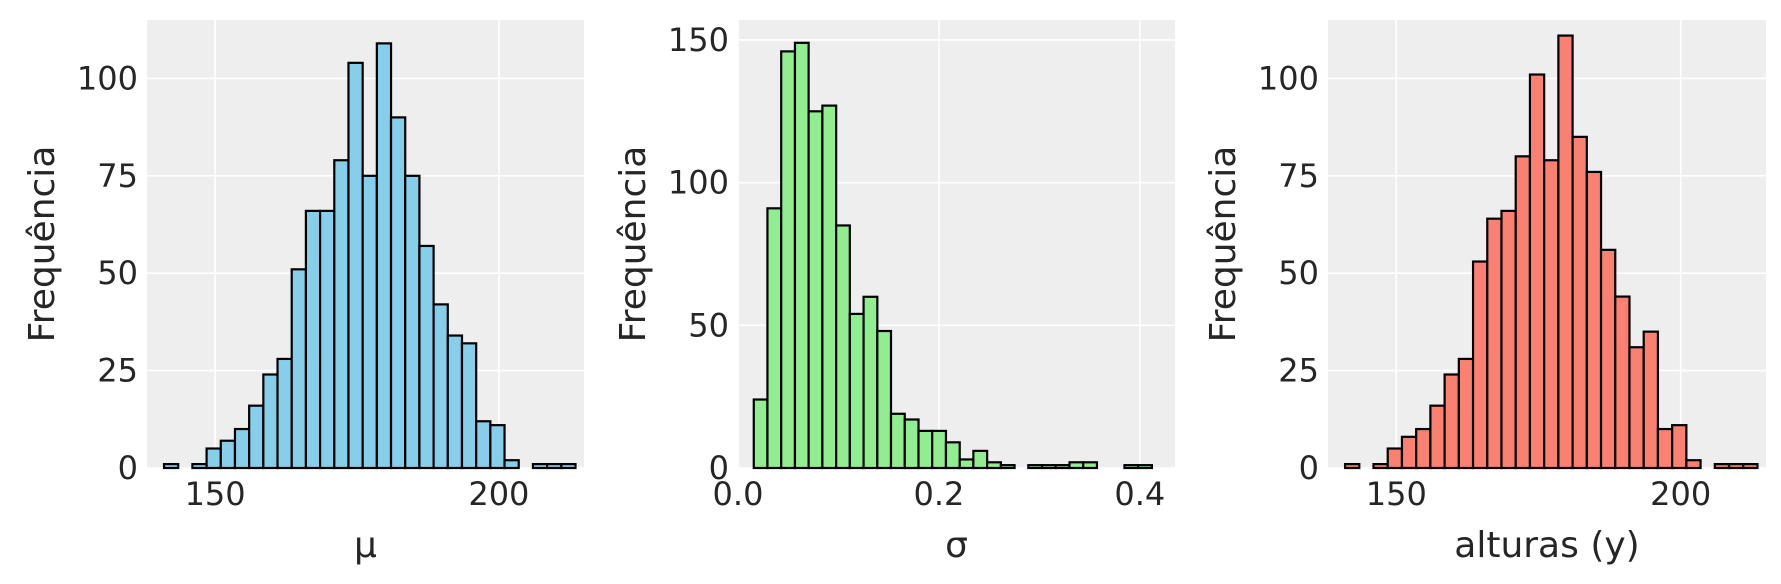 Image resolution: width=1781 pixels, height=584 pixels. Describe the element at coordinates (1139, 494) in the screenshot. I see `x-tick-label: 0.4` at that location.